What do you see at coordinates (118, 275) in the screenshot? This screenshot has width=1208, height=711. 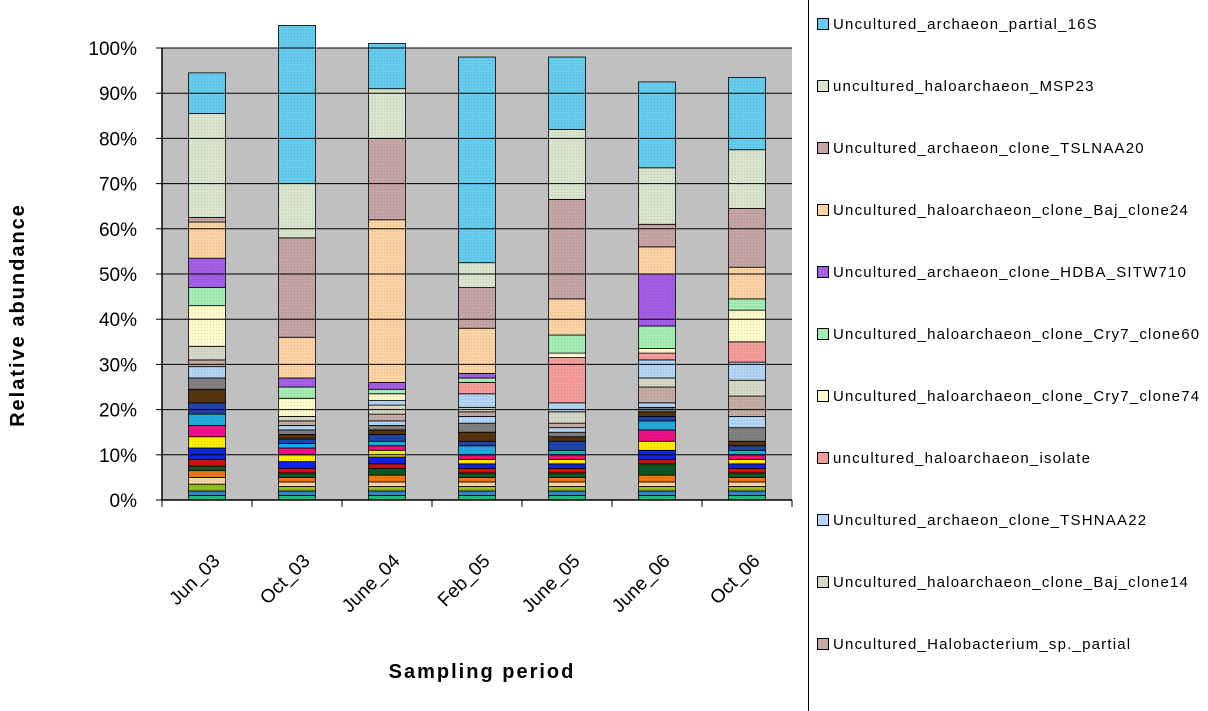 I see `y-tick-label: 50%` at bounding box center [118, 275].